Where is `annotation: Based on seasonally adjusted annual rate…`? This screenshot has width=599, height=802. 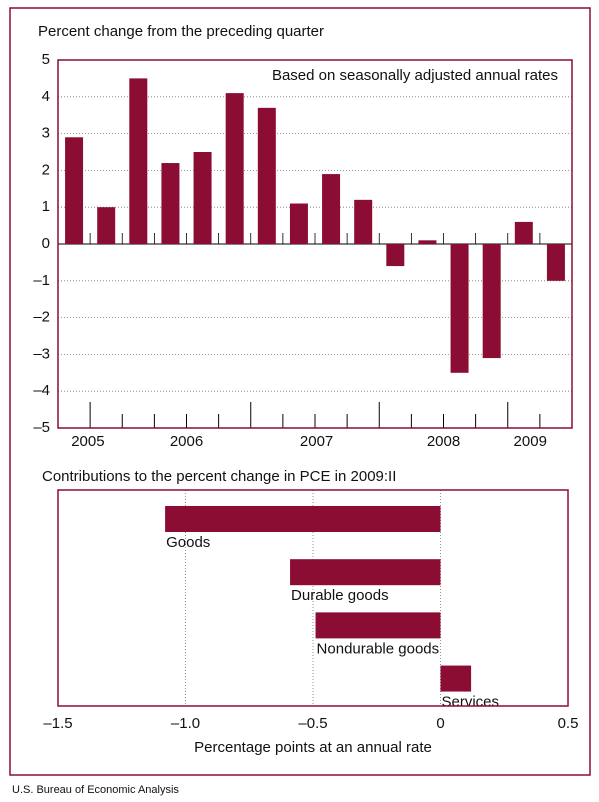
annotation: Based on seasonally adjusted annual rate… is located at coordinates (415, 75).